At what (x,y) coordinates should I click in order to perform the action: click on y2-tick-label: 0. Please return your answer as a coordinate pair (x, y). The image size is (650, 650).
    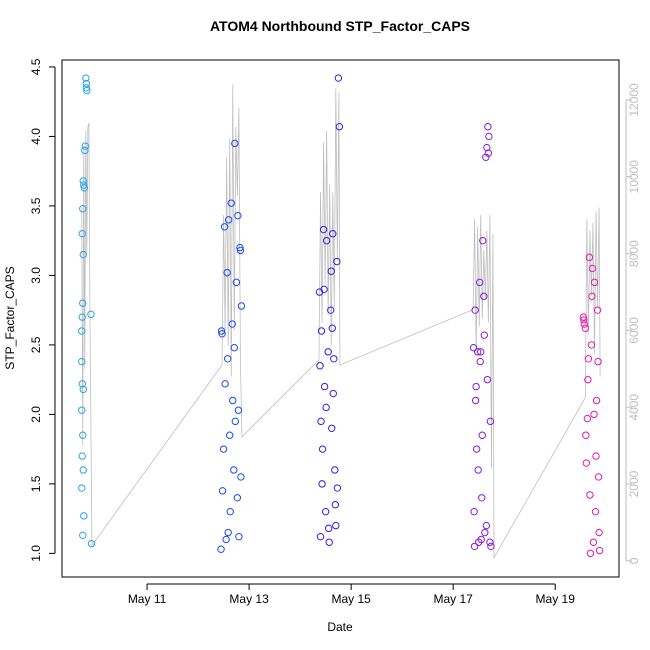
    Looking at the image, I should click on (634, 560).